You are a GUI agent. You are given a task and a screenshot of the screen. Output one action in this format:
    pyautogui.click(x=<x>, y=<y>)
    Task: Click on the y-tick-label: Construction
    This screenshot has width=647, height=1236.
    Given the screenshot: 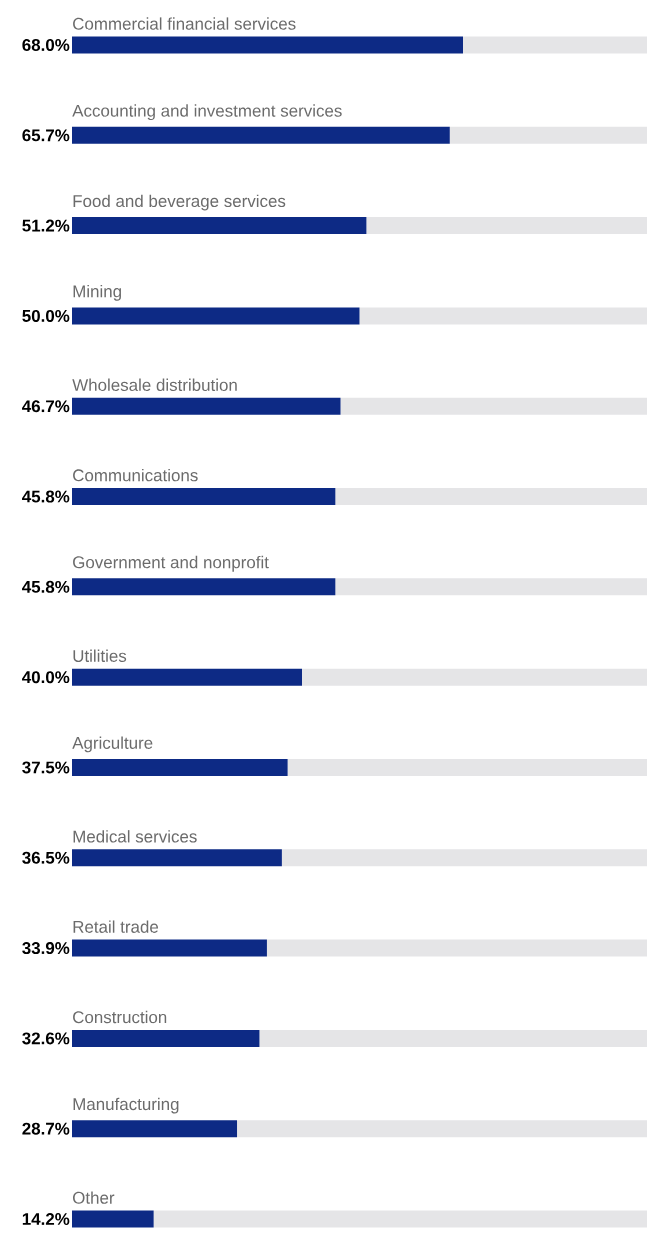 What is the action you would take?
    pyautogui.click(x=120, y=1017)
    